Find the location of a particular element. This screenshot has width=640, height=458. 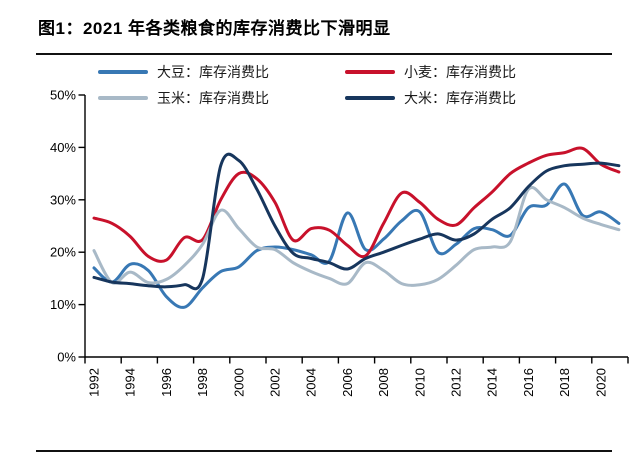

legend-label-rice: 大米：库存消费比 is located at coordinates (460, 98).